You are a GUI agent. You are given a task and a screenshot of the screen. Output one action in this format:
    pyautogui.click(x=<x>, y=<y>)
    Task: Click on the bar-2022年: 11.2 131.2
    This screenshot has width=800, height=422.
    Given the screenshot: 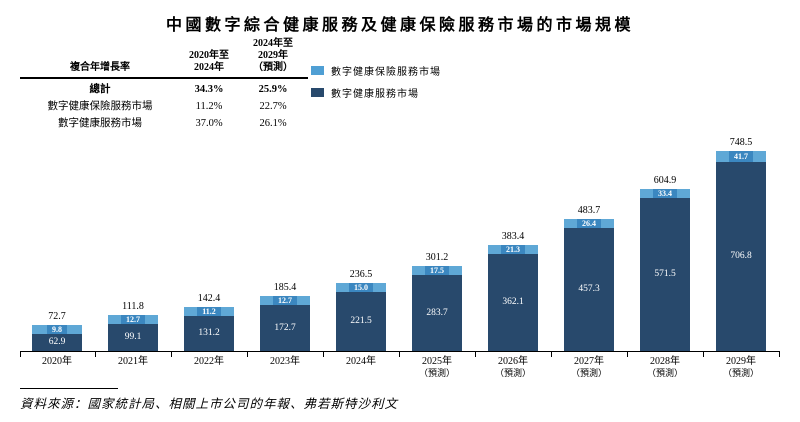 What is the action you would take?
    pyautogui.click(x=209, y=328)
    